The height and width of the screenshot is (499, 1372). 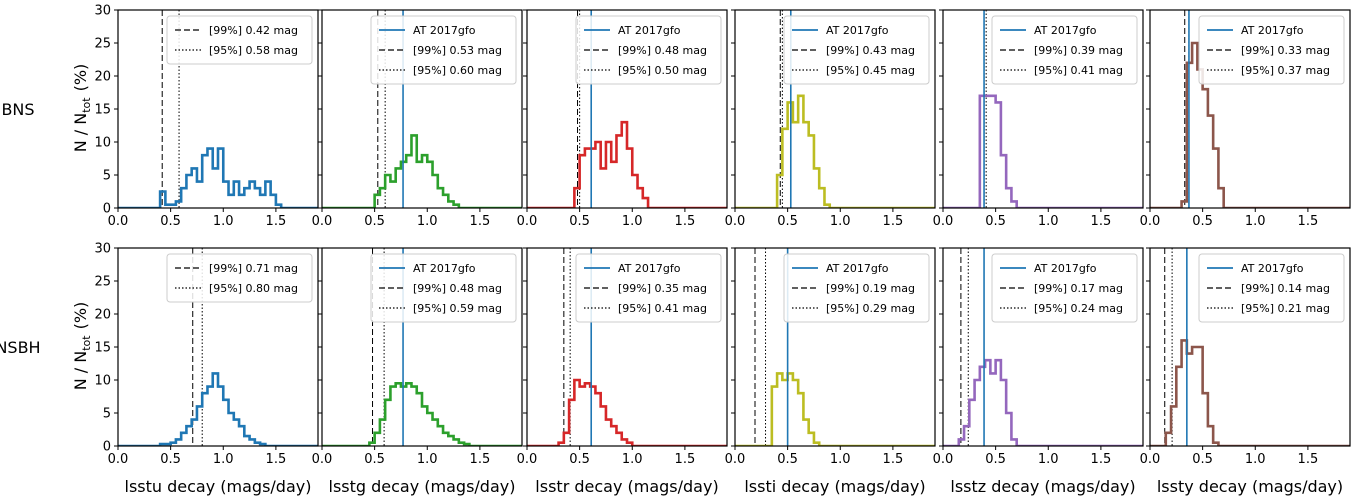 I want to click on legend: AT 2017gfo [99%] 0.48 mag [95%] 0.59 mag, so click(x=443, y=288).